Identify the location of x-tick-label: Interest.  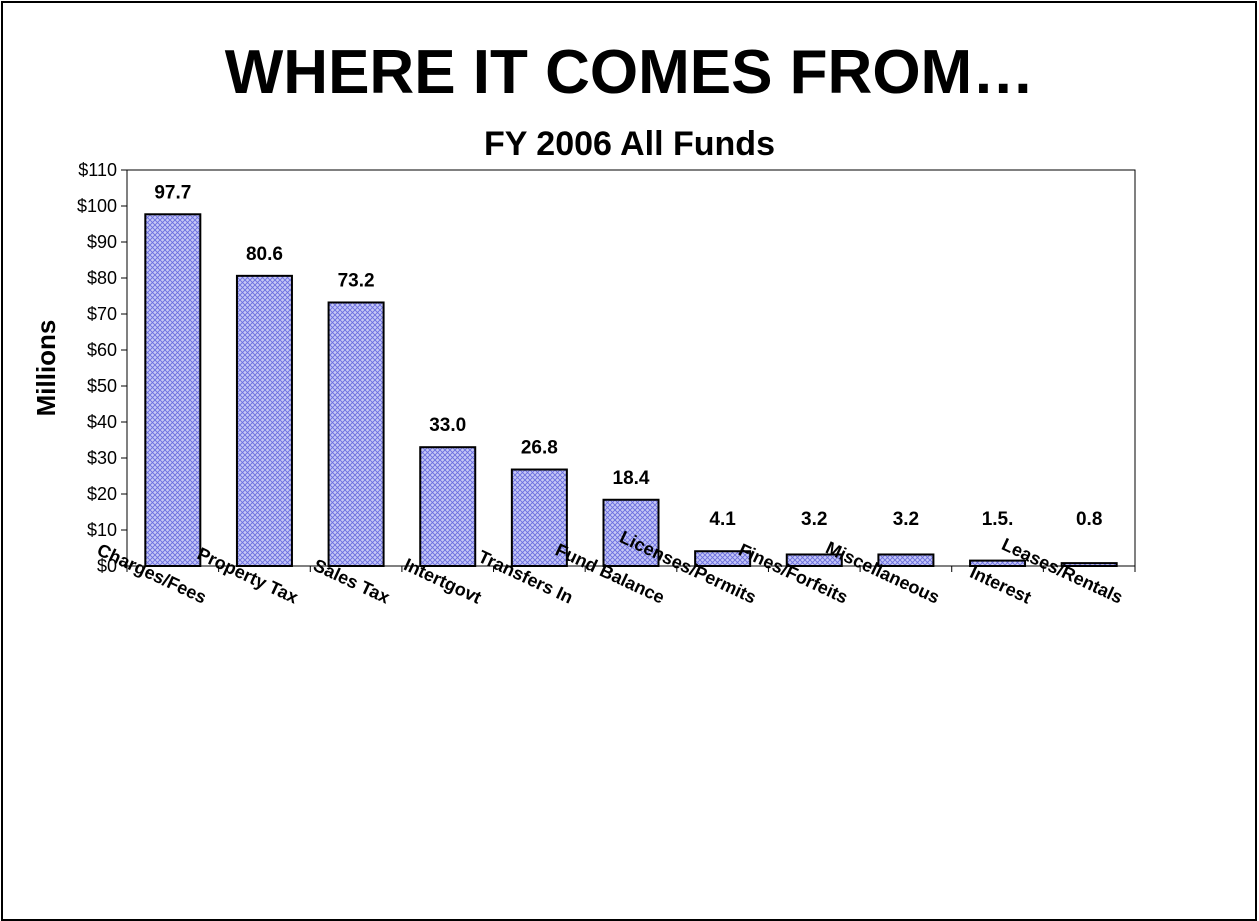
(1000, 585).